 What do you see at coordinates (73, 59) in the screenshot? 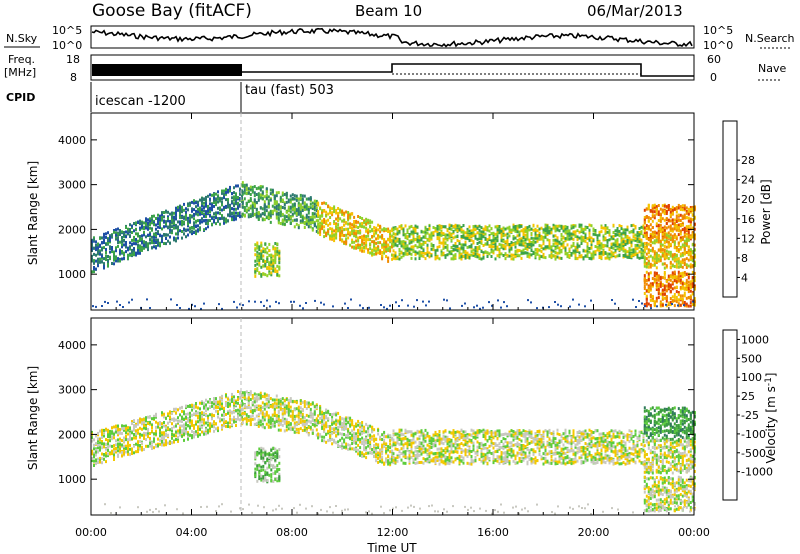
I see `freq-tick-left-top: 18` at bounding box center [73, 59].